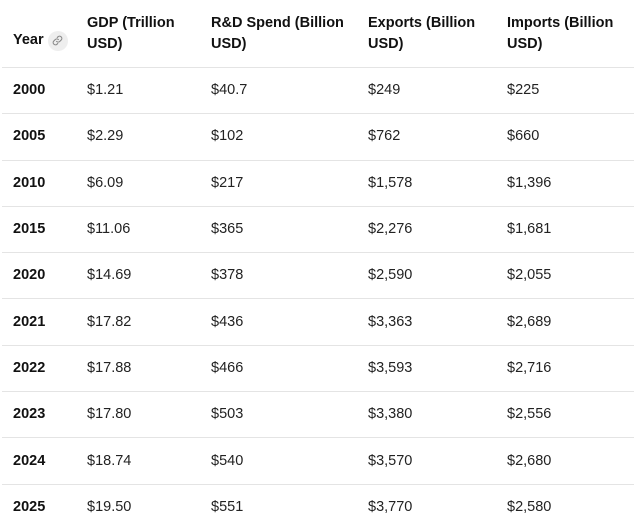 The image size is (642, 531). What do you see at coordinates (29, 460) in the screenshot?
I see `cell-year: 2024` at bounding box center [29, 460].